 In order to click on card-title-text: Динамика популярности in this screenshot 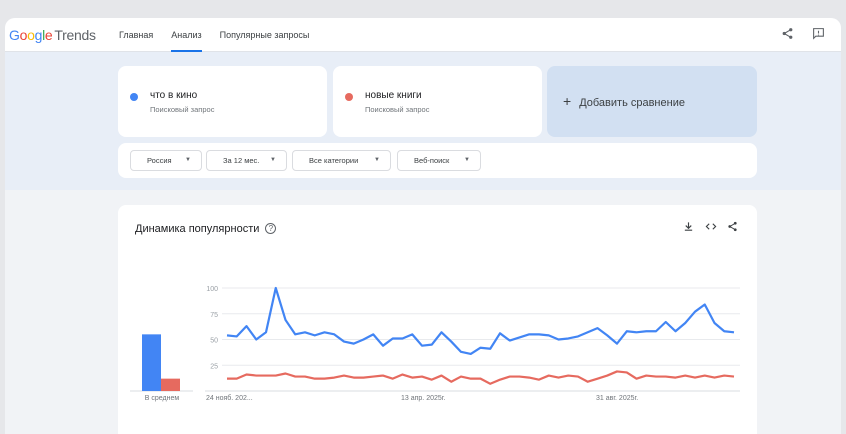, I will do `click(197, 229)`.